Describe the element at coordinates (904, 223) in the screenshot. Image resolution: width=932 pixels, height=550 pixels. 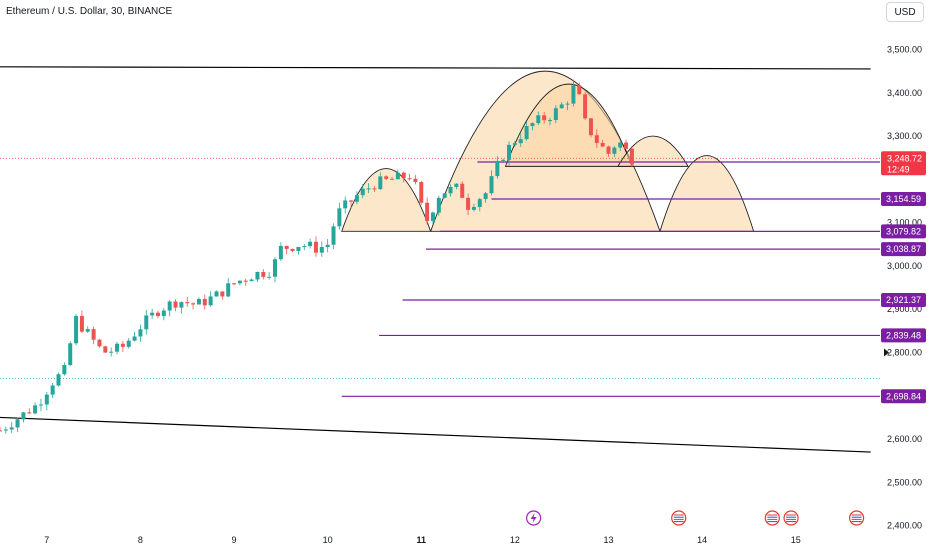
I see `y-tick-label: 3,100.00` at that location.